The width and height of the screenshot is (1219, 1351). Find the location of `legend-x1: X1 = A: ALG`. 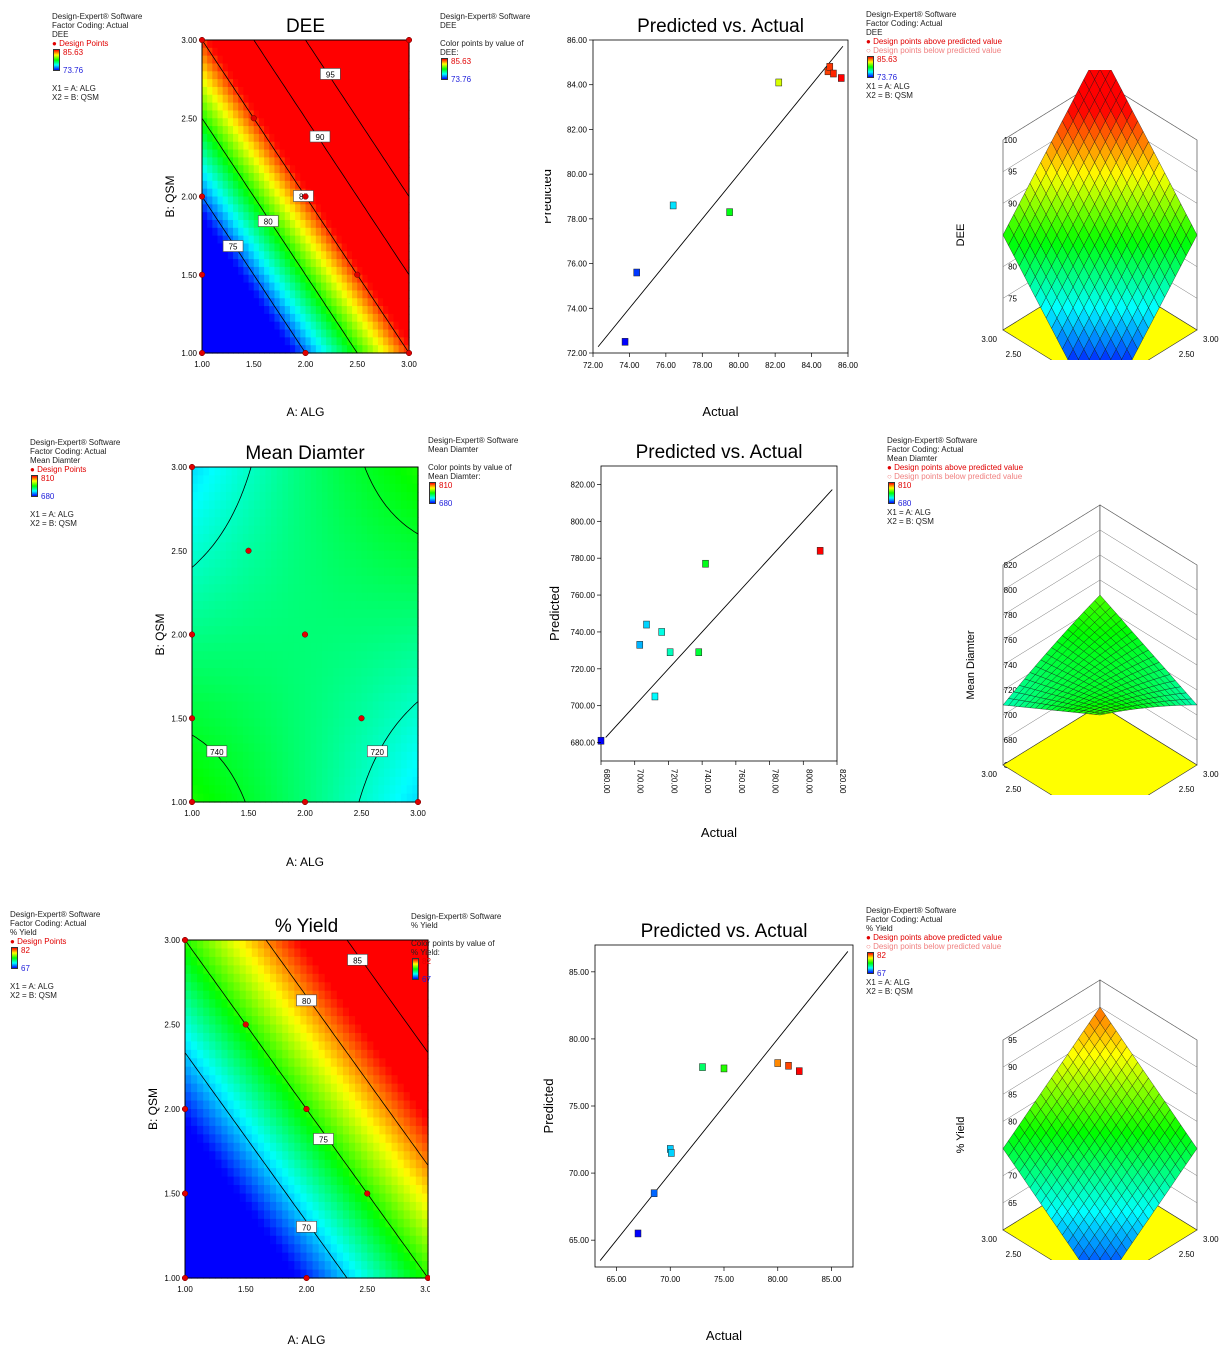

legend-x1: X1 = A: ALG is located at coordinates (52, 514).